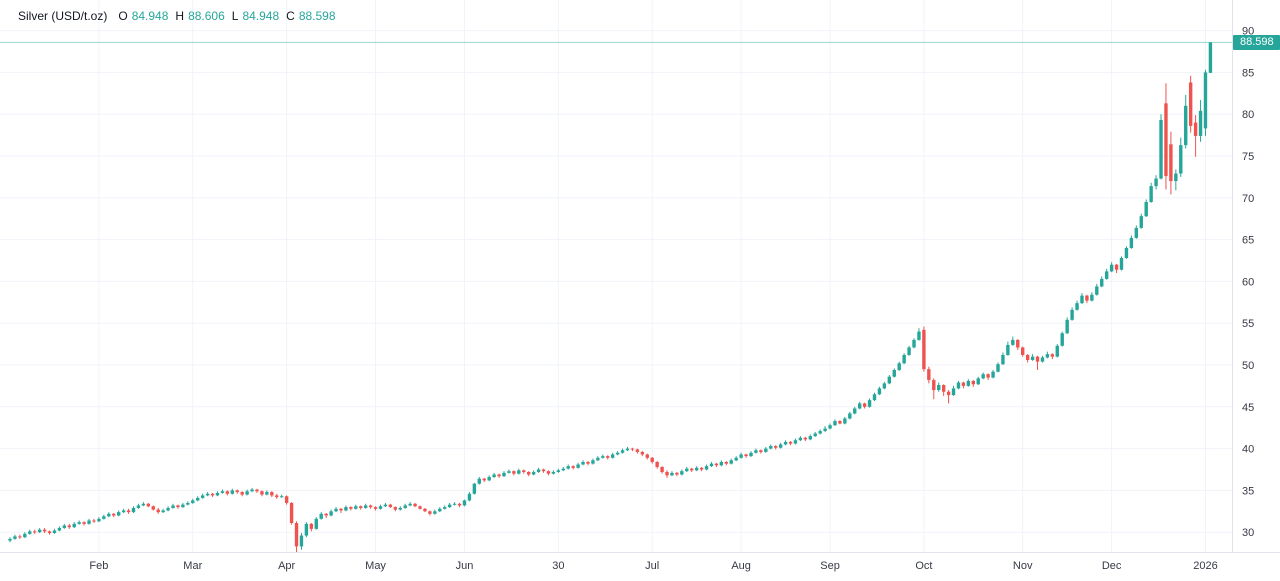 The image size is (1280, 581). I want to click on high-label: H, so click(180, 16).